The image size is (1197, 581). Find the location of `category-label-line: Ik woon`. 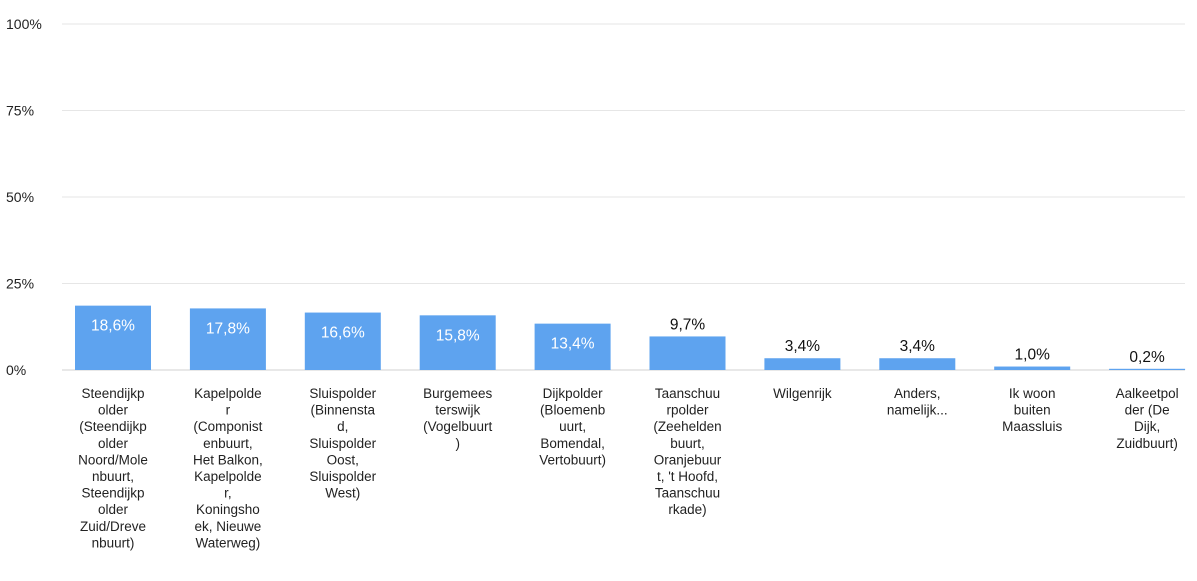

category-label-line: Ik woon is located at coordinates (1032, 393).